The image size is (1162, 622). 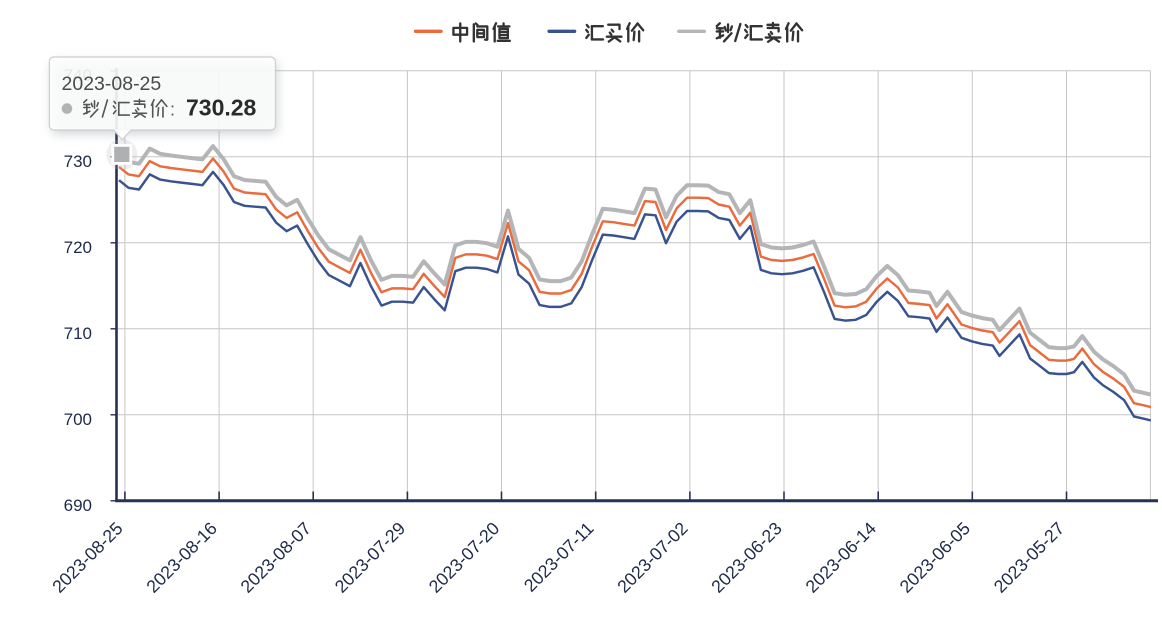 What do you see at coordinates (78, 505) in the screenshot?
I see `svg-text: 690` at bounding box center [78, 505].